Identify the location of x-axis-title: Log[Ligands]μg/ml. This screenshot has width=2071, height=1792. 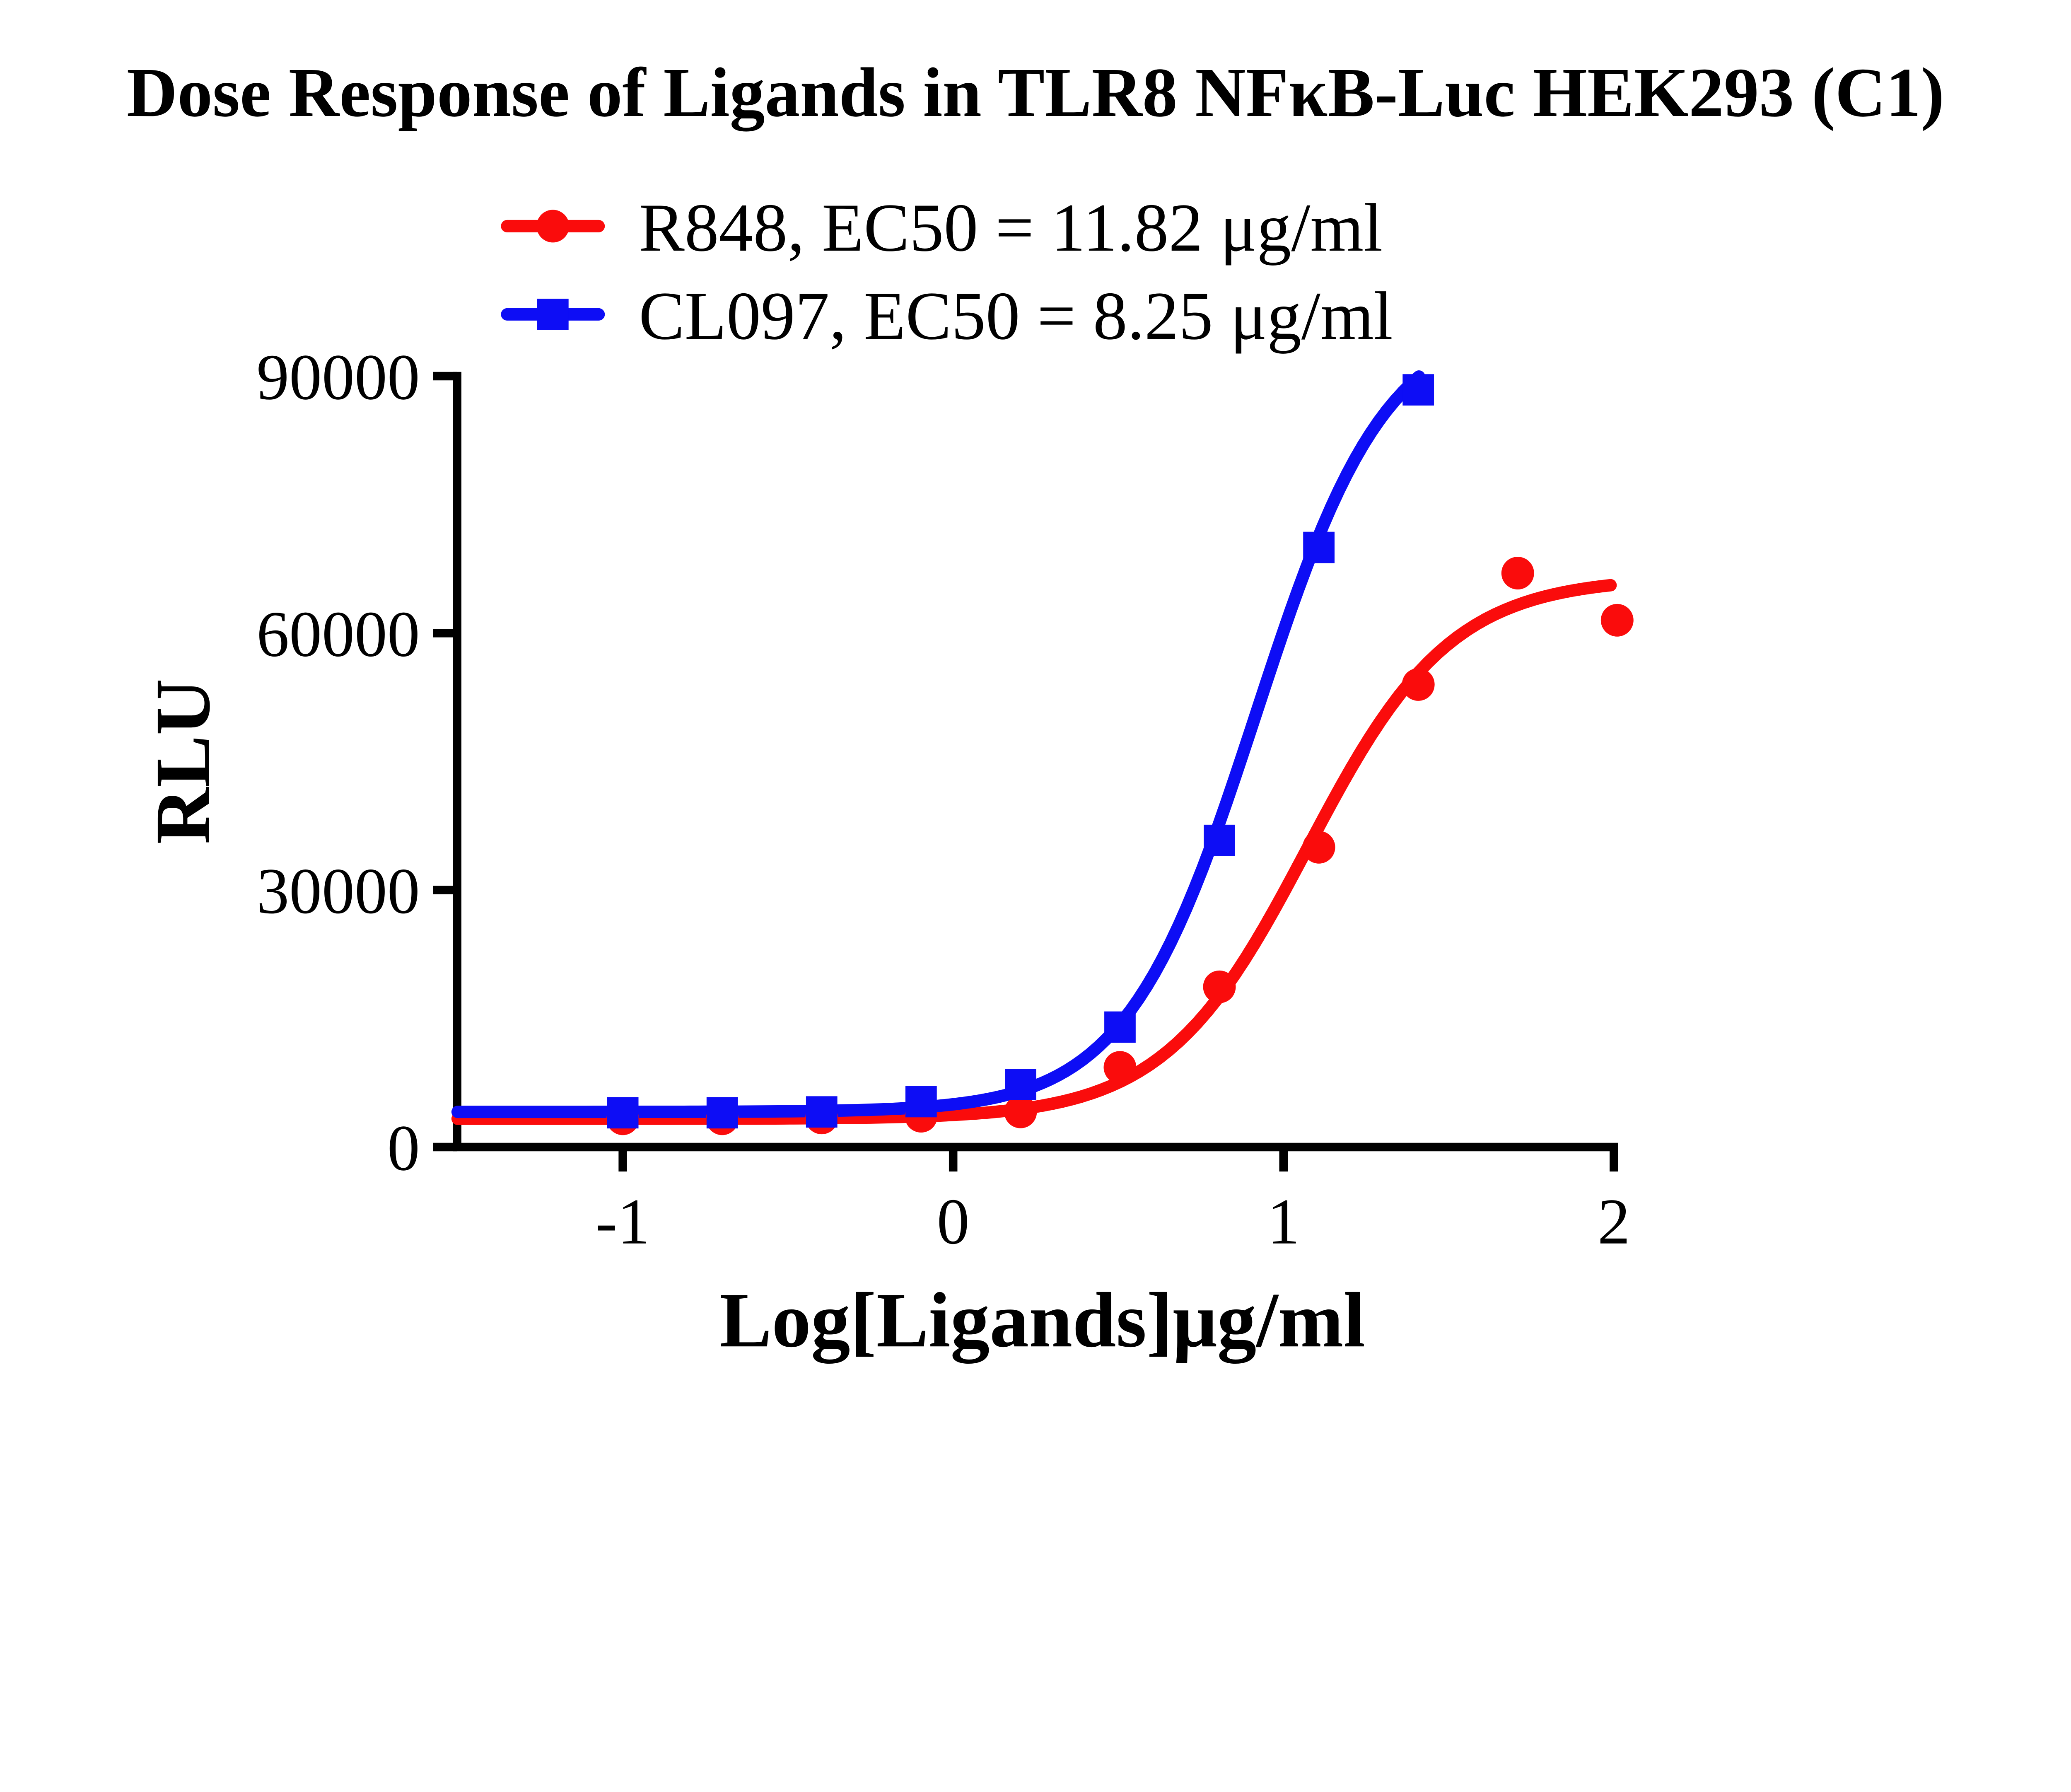
(1042, 1320).